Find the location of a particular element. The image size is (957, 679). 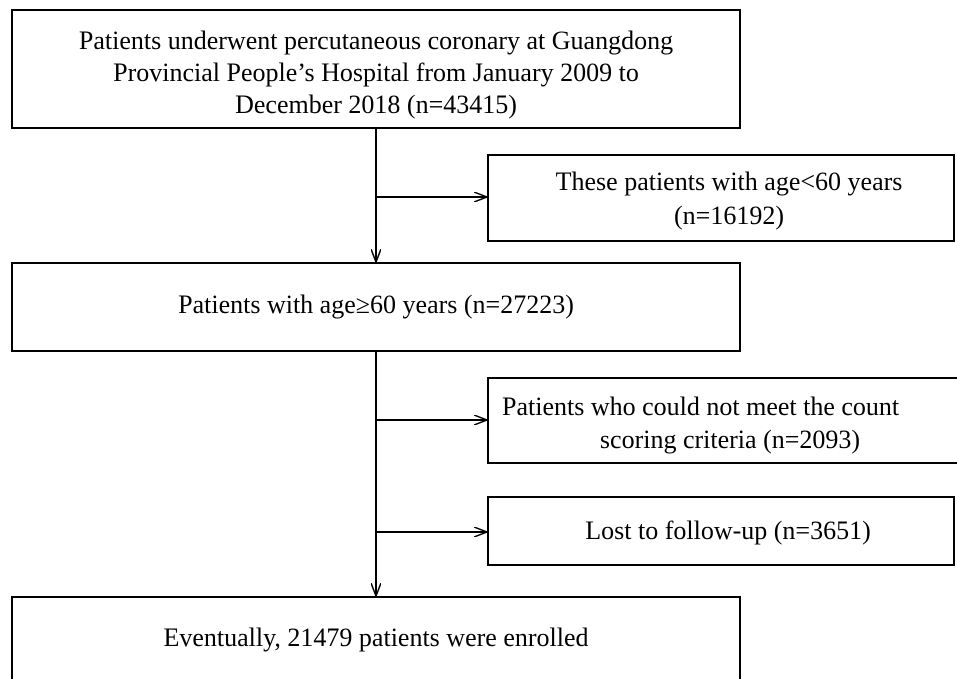

node-text: scoring criteria (n=2093) is located at coordinates (730, 439).